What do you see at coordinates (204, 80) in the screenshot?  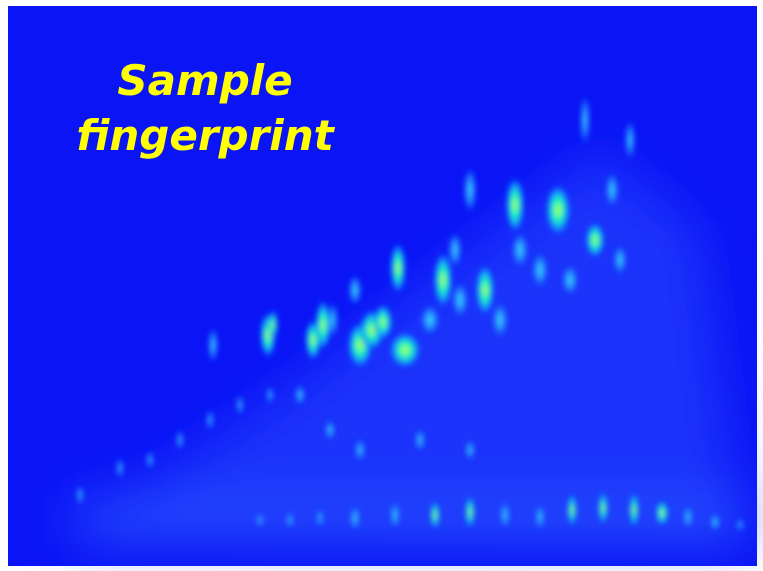 I see `caption-line: Sample` at bounding box center [204, 80].